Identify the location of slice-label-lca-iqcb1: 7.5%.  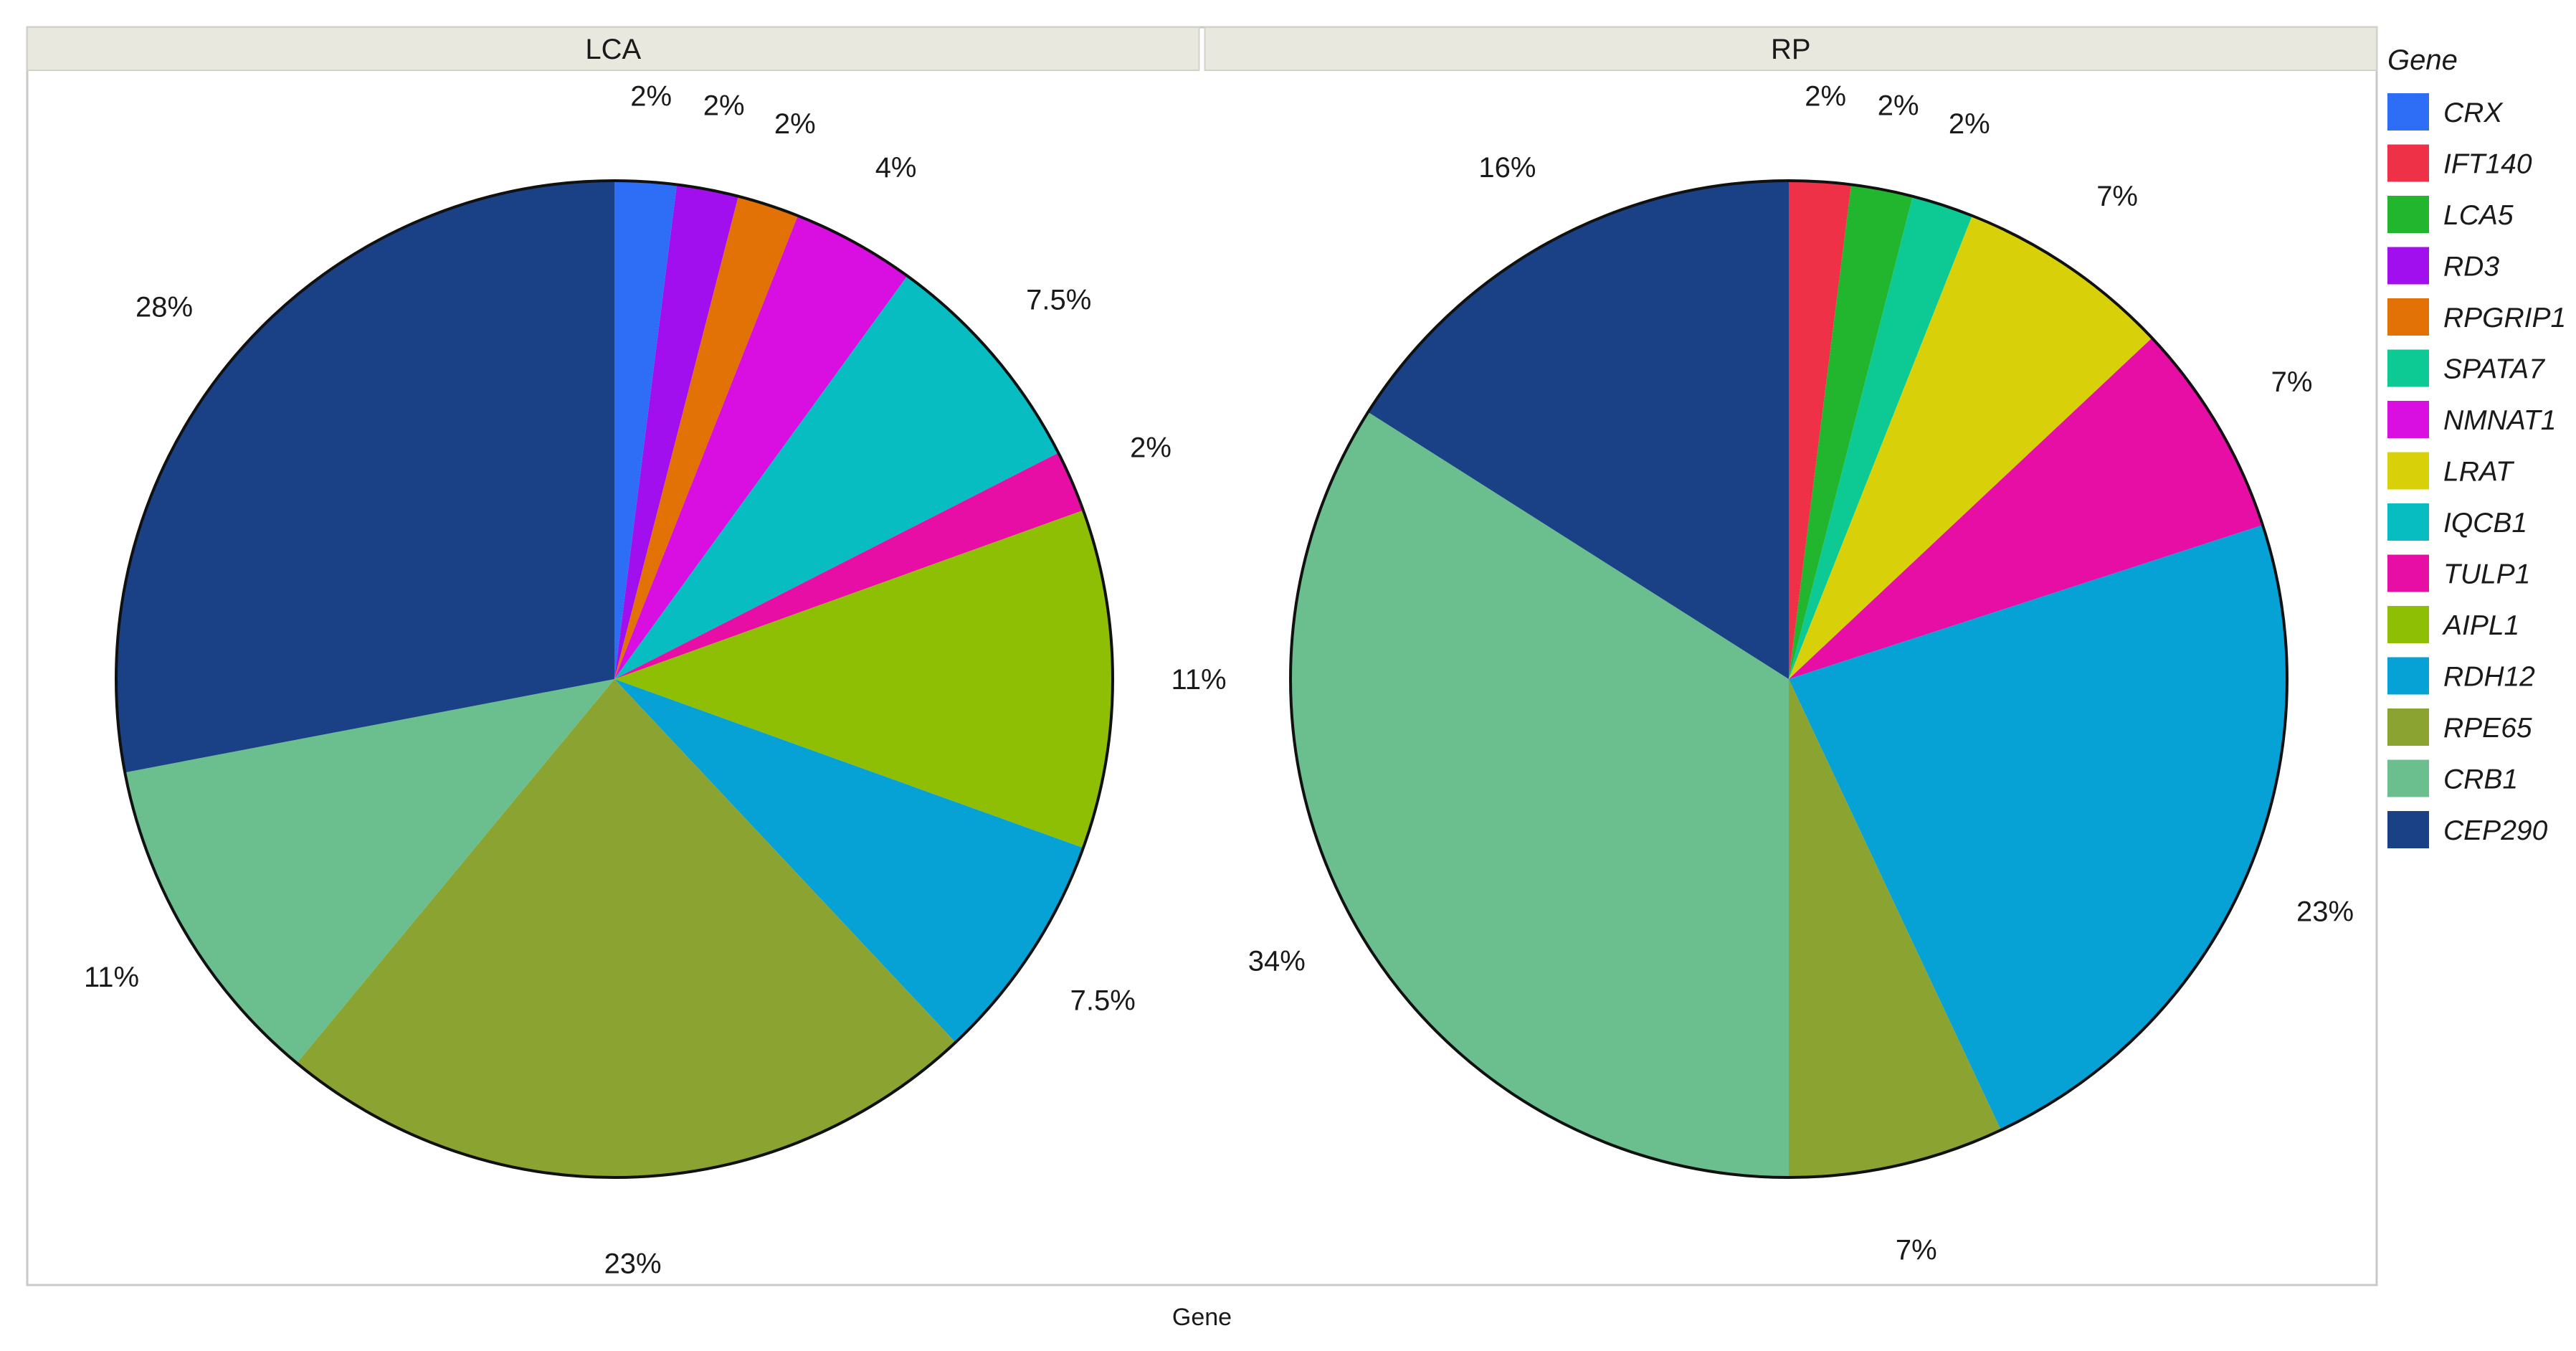
(1058, 300).